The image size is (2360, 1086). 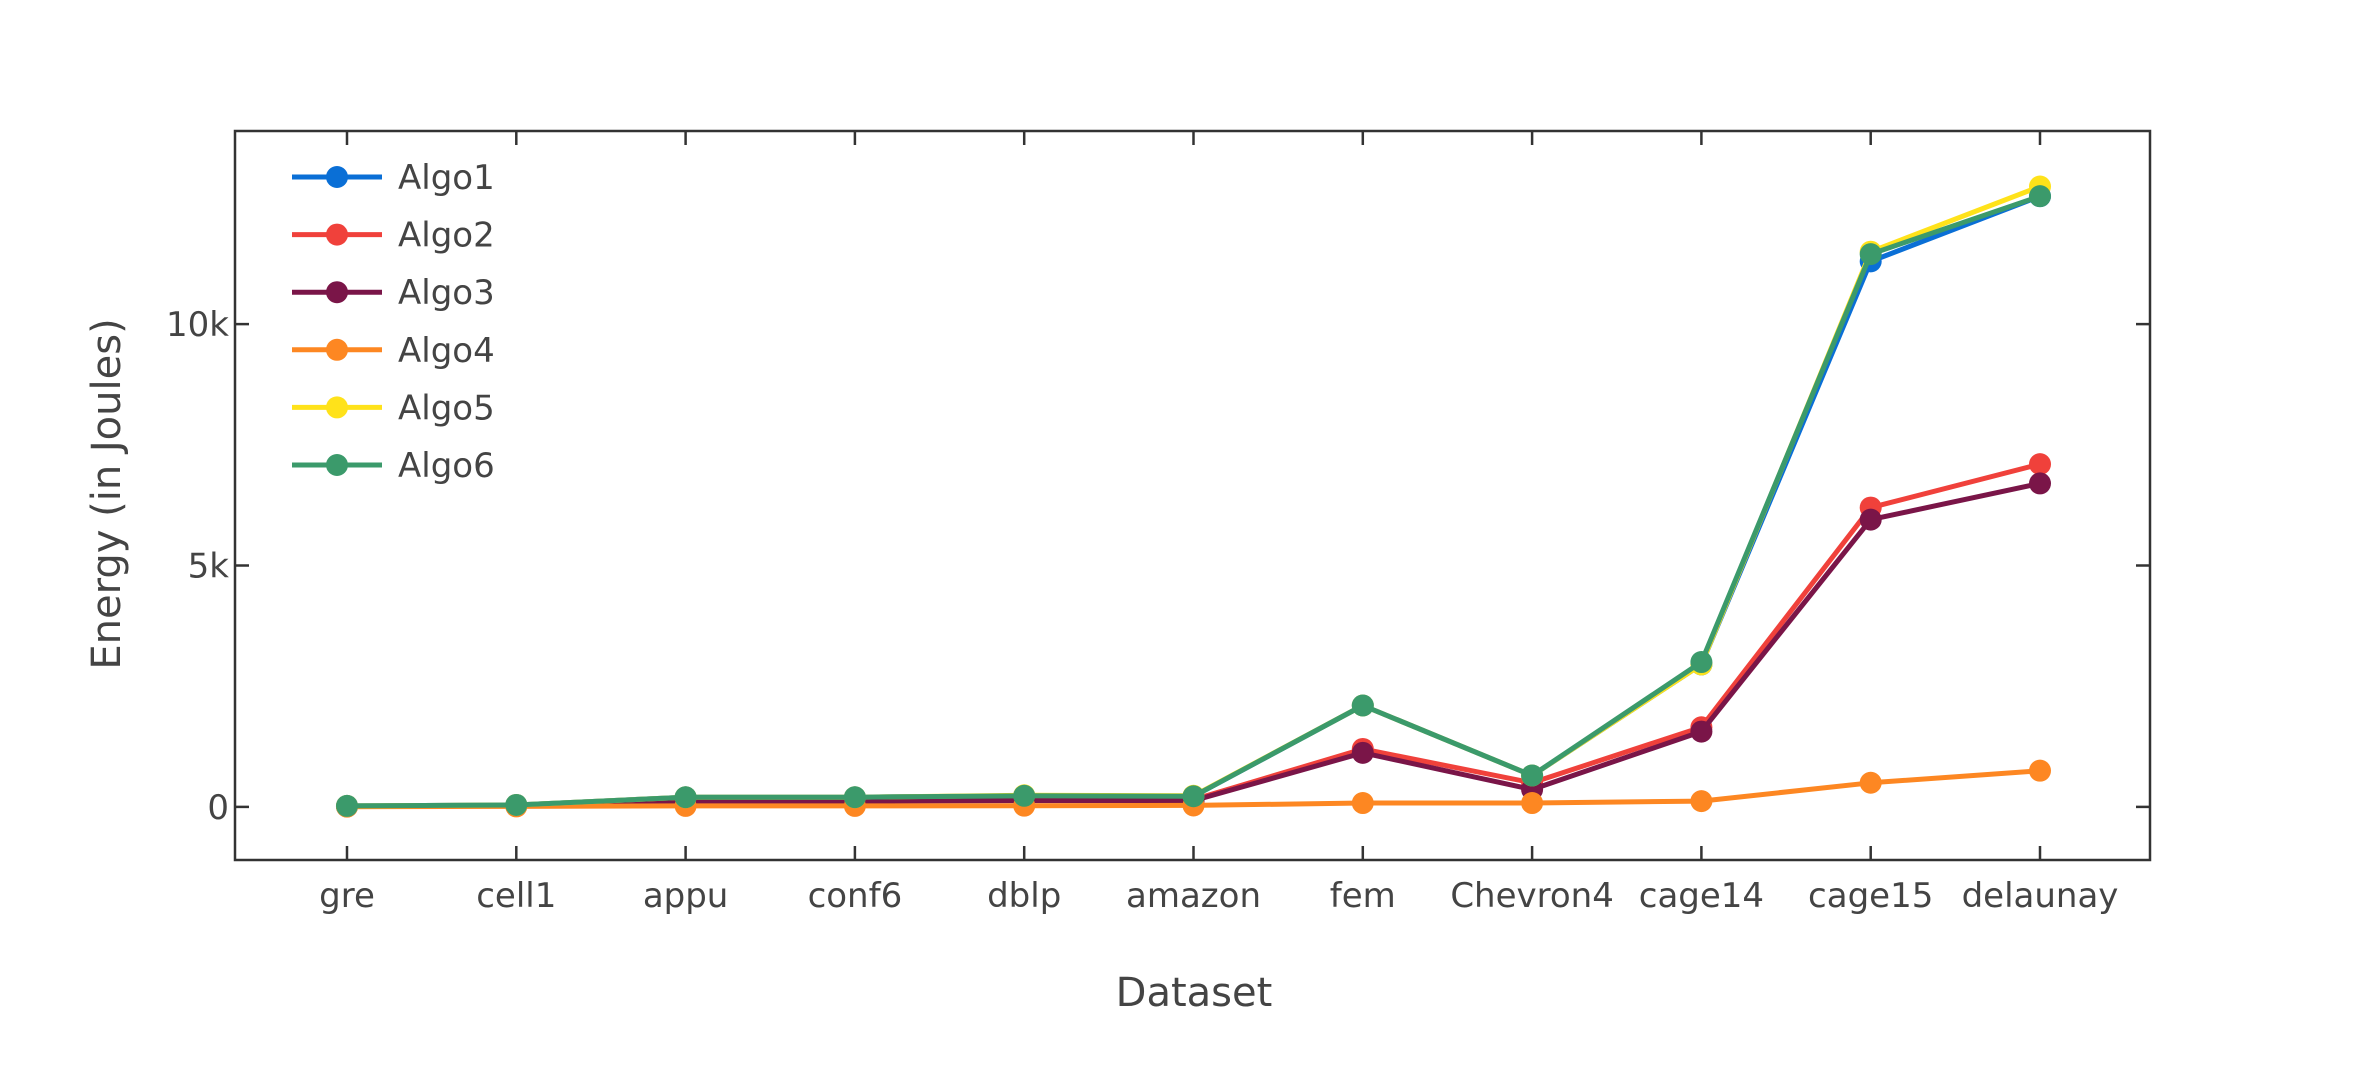 What do you see at coordinates (1701, 896) in the screenshot?
I see `x-tick-label: cage14` at bounding box center [1701, 896].